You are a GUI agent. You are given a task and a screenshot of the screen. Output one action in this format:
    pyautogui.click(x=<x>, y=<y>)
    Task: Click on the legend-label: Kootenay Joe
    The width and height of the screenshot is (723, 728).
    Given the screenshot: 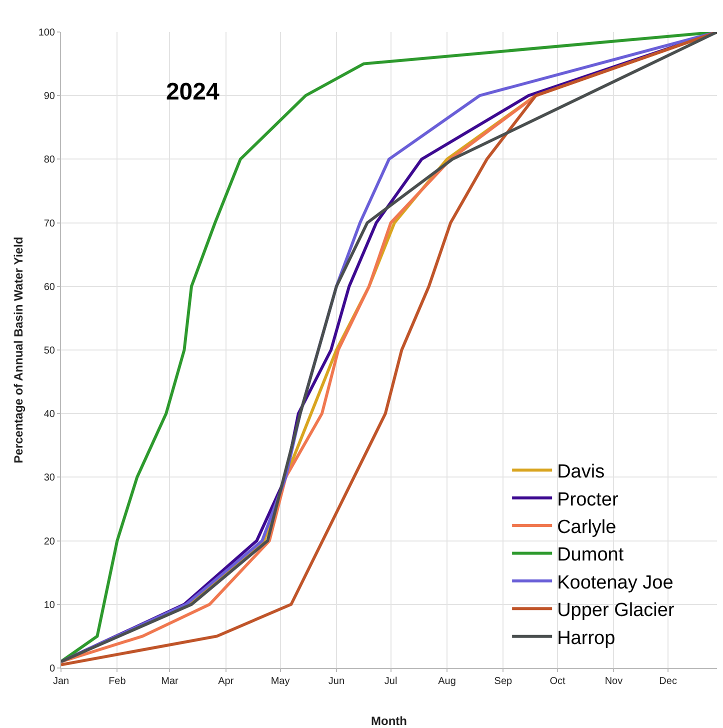 What is the action you would take?
    pyautogui.click(x=615, y=583)
    